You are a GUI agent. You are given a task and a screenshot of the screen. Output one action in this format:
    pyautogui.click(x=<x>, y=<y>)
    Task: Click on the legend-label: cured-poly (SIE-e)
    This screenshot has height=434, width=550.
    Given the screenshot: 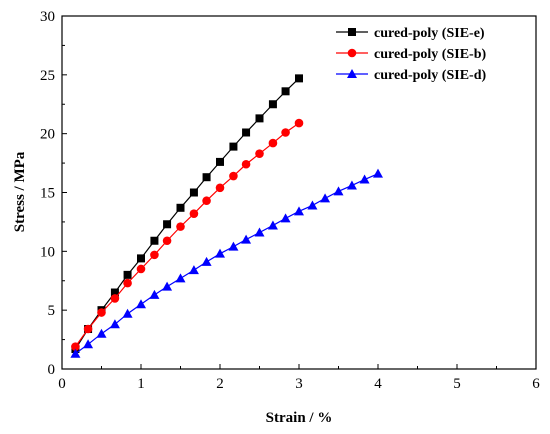 What is the action you would take?
    pyautogui.click(x=429, y=33)
    